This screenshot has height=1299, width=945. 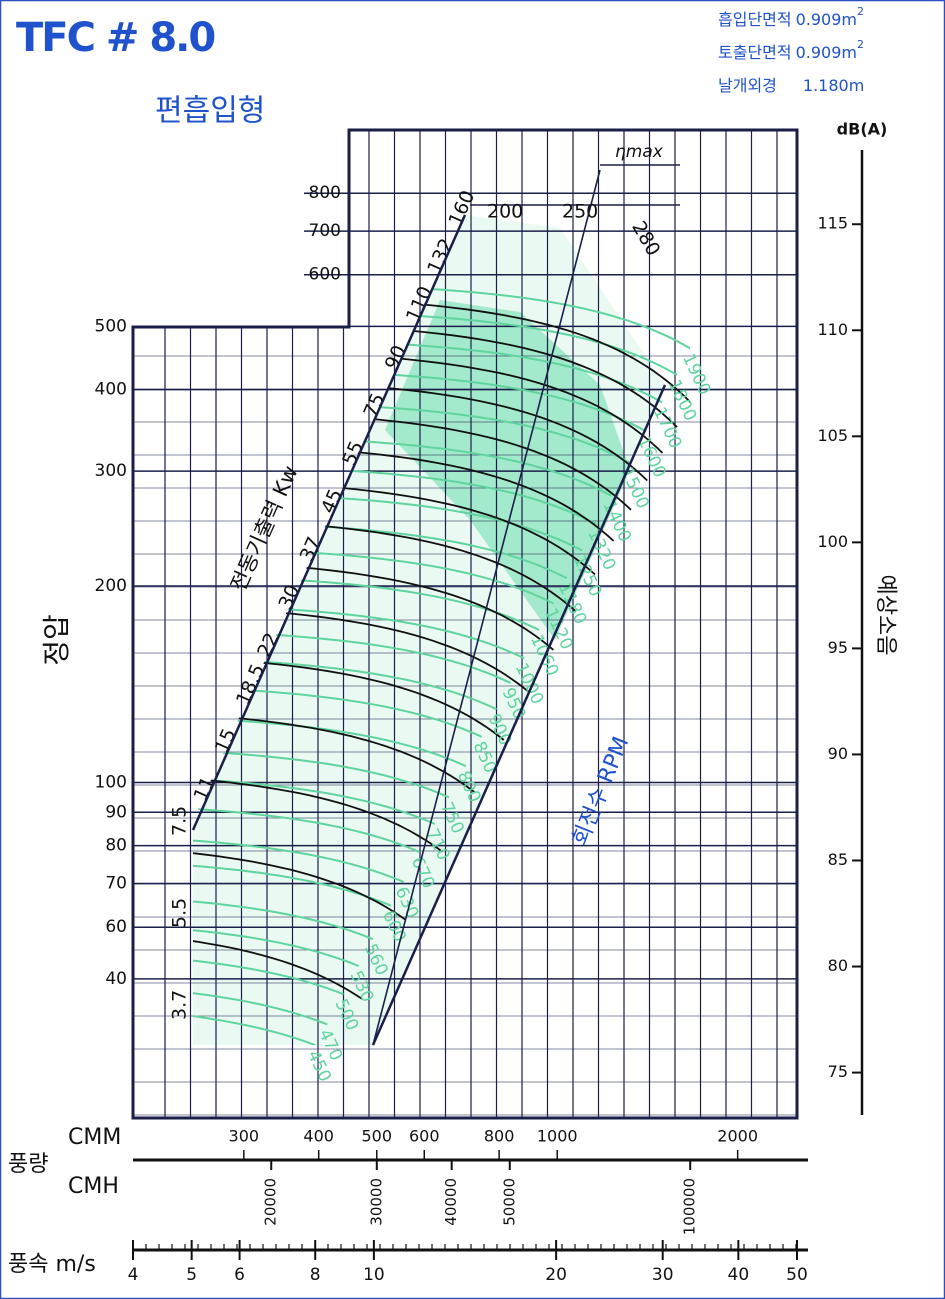 What do you see at coordinates (885, 615) in the screenshot?
I see `noise-label: 예상소음` at bounding box center [885, 615].